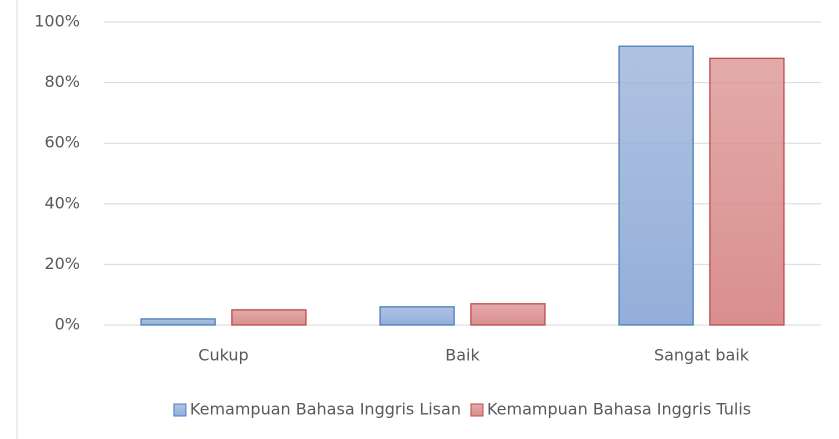 The image size is (839, 439). Describe the element at coordinates (619, 409) in the screenshot. I see `legend-label: Kemampuan Bahasa Inggris Tulis` at that location.